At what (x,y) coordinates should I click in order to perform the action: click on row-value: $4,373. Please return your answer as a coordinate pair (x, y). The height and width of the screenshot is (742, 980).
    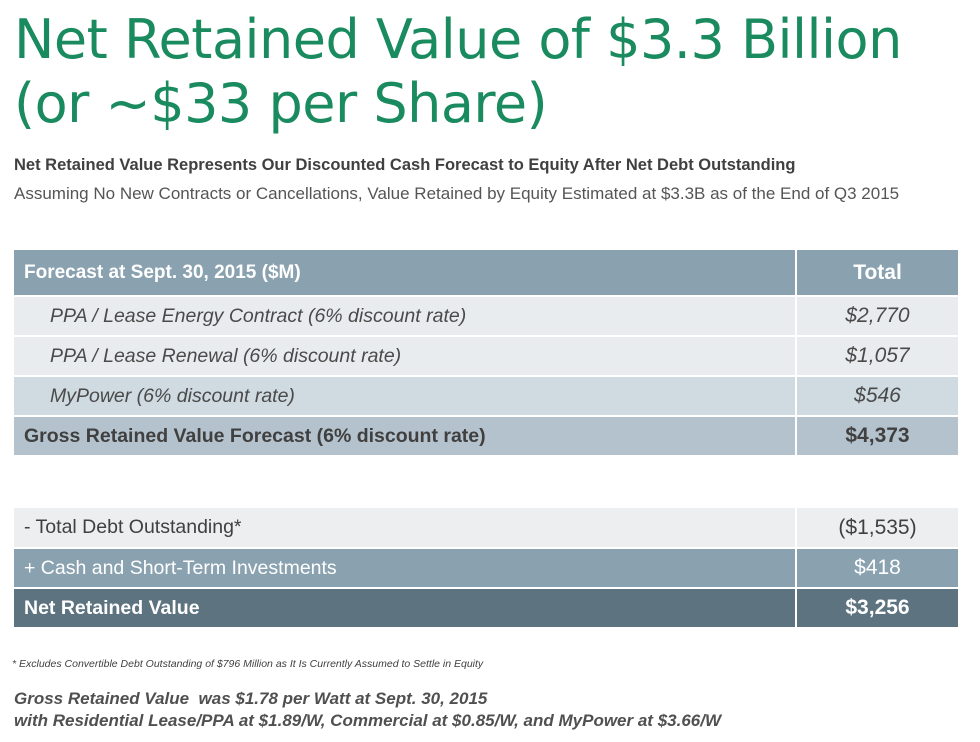
    Looking at the image, I should click on (876, 436).